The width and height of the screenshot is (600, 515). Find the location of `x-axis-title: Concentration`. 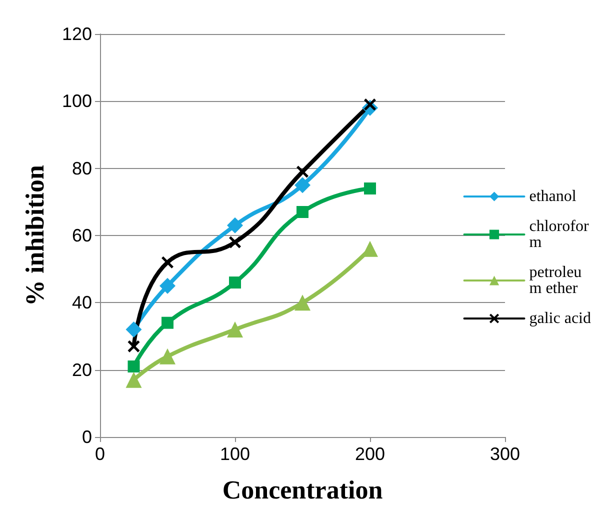

x-axis-title: Concentration is located at coordinates (303, 490).